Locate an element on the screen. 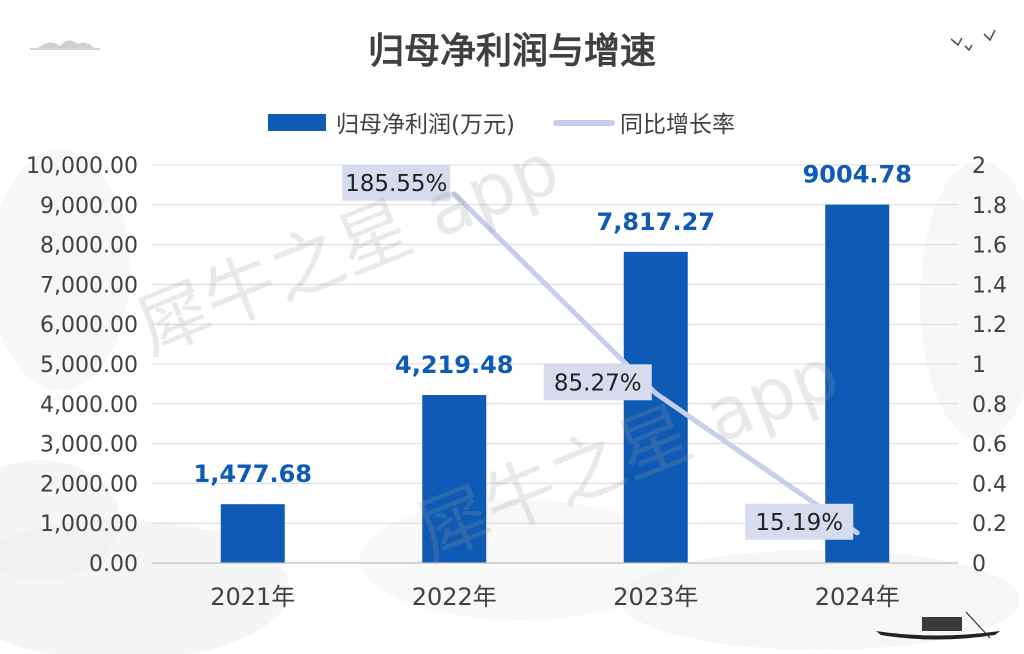 The image size is (1024, 654). left-tick-label: 7,000.00 is located at coordinates (89, 285).